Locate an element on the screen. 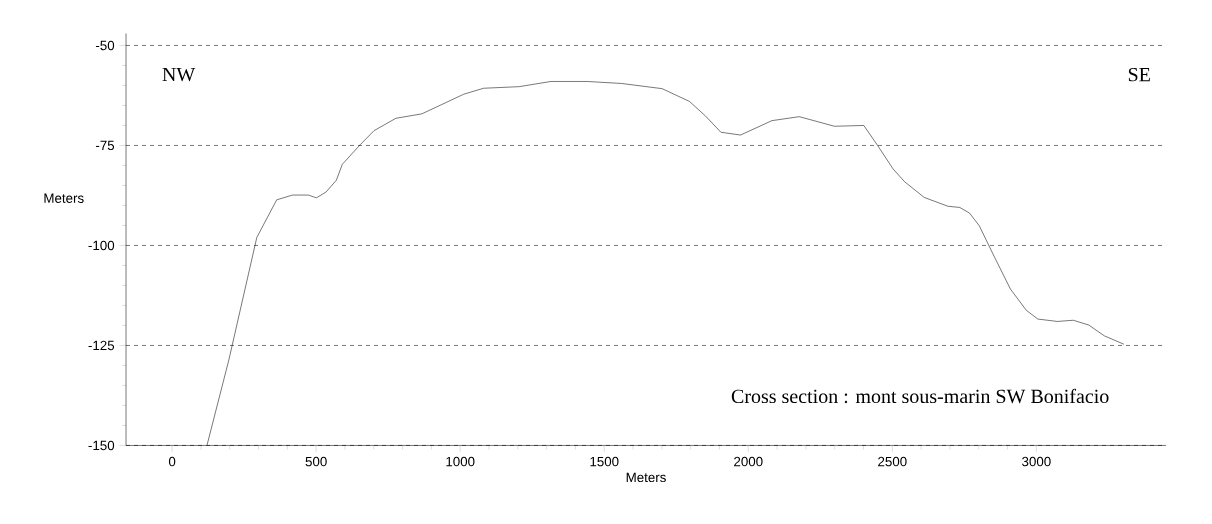  annotation: SE is located at coordinates (1139, 74).